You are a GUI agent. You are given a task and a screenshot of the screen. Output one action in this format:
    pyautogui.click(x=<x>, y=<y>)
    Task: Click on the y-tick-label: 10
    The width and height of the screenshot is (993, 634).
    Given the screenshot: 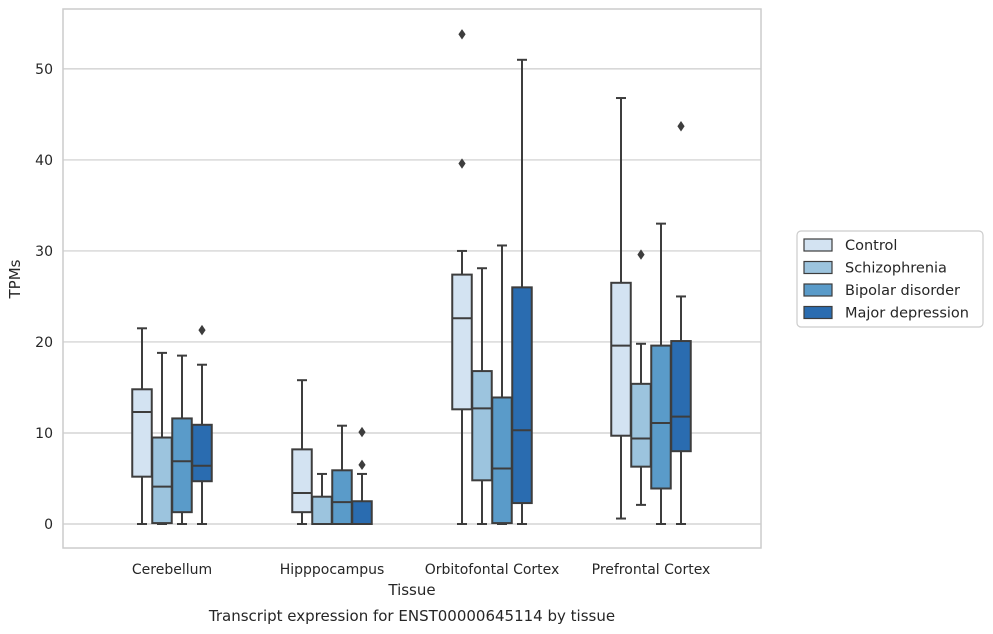 What is the action you would take?
    pyautogui.click(x=44, y=434)
    